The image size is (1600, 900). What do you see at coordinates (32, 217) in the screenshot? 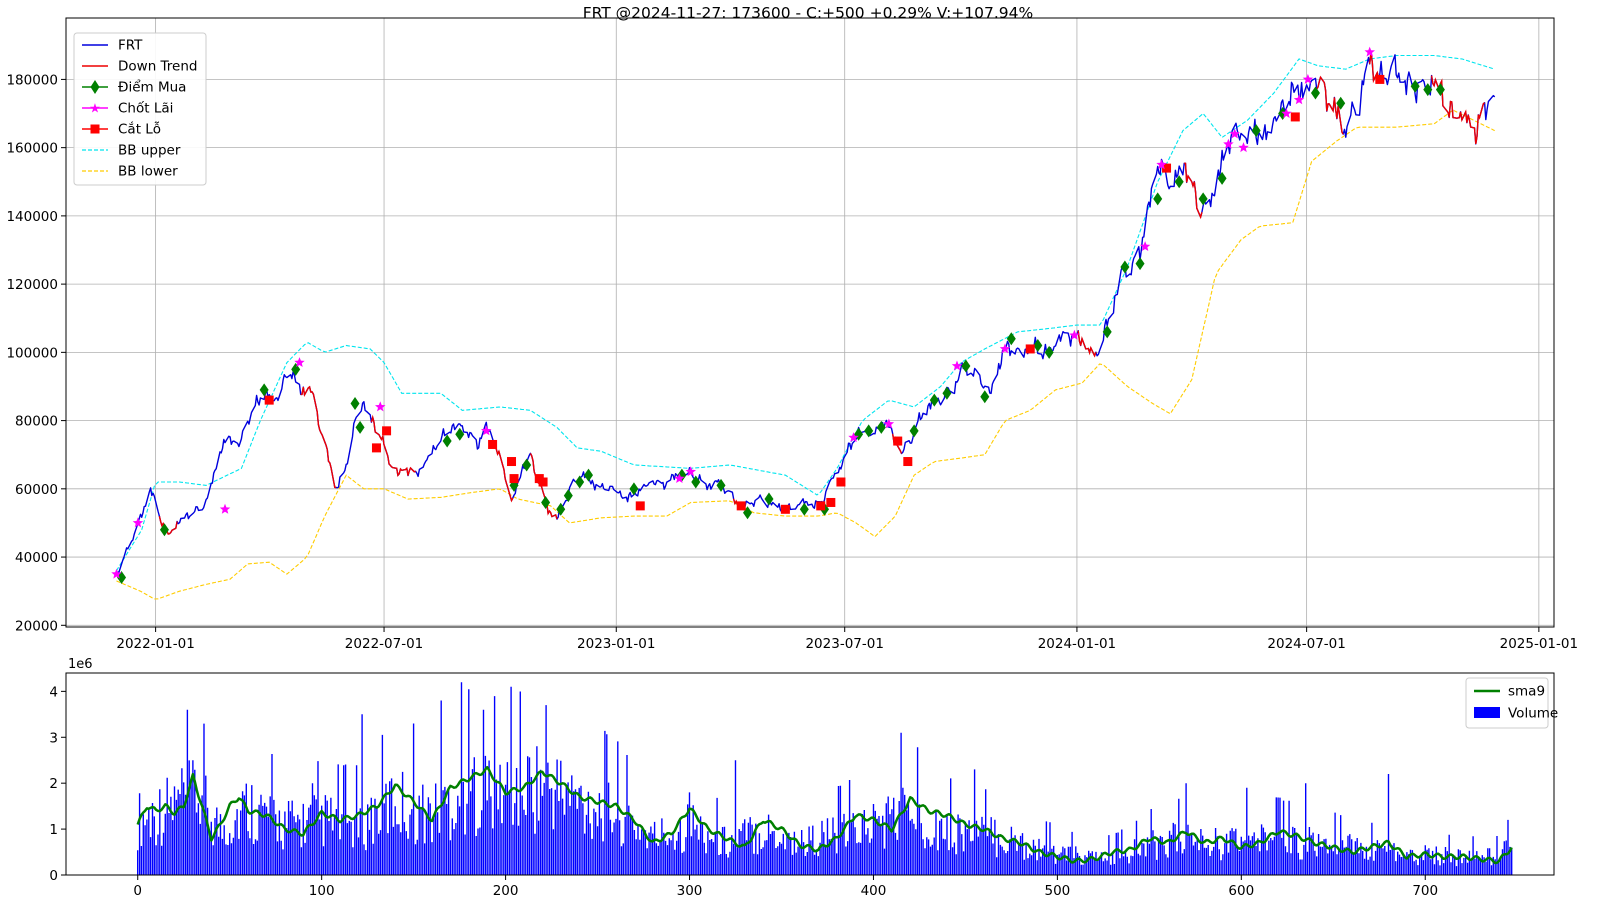
I see `price-y-tick-label: 140000` at bounding box center [32, 217].